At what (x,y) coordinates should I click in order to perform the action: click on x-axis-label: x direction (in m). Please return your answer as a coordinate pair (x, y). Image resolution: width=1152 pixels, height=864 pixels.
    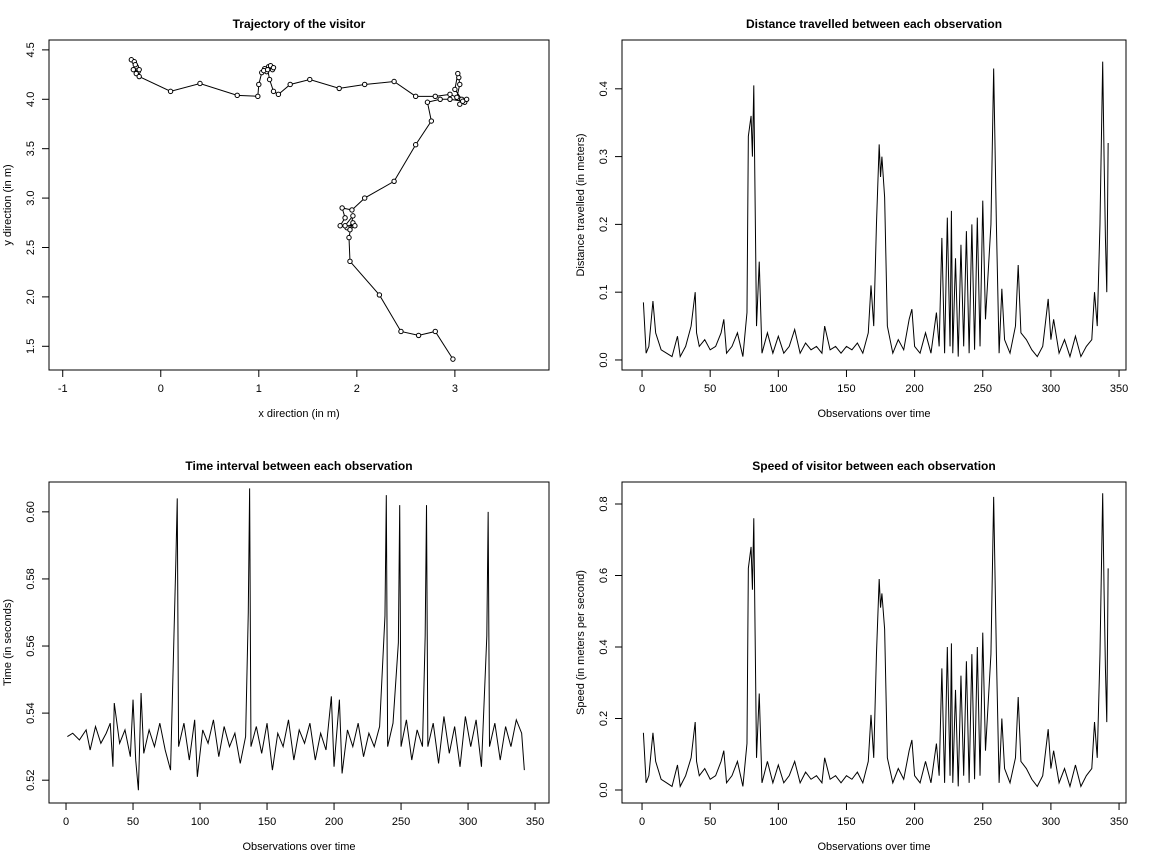
    Looking at the image, I should click on (298, 414).